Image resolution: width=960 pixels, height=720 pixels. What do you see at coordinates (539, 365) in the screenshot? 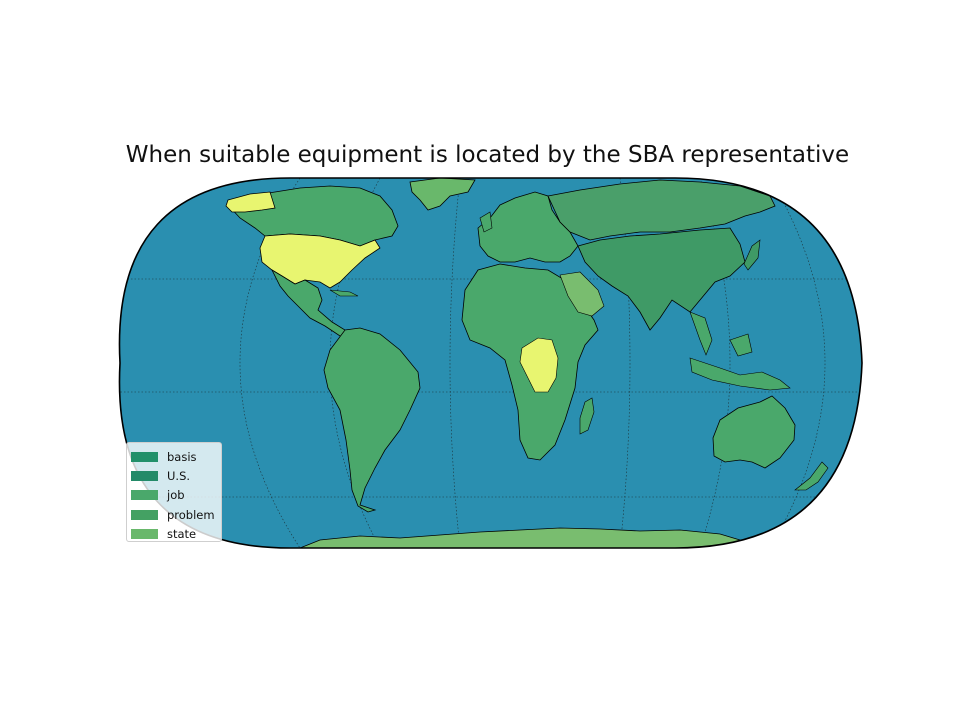
I see `central-africa-highlight` at bounding box center [539, 365].